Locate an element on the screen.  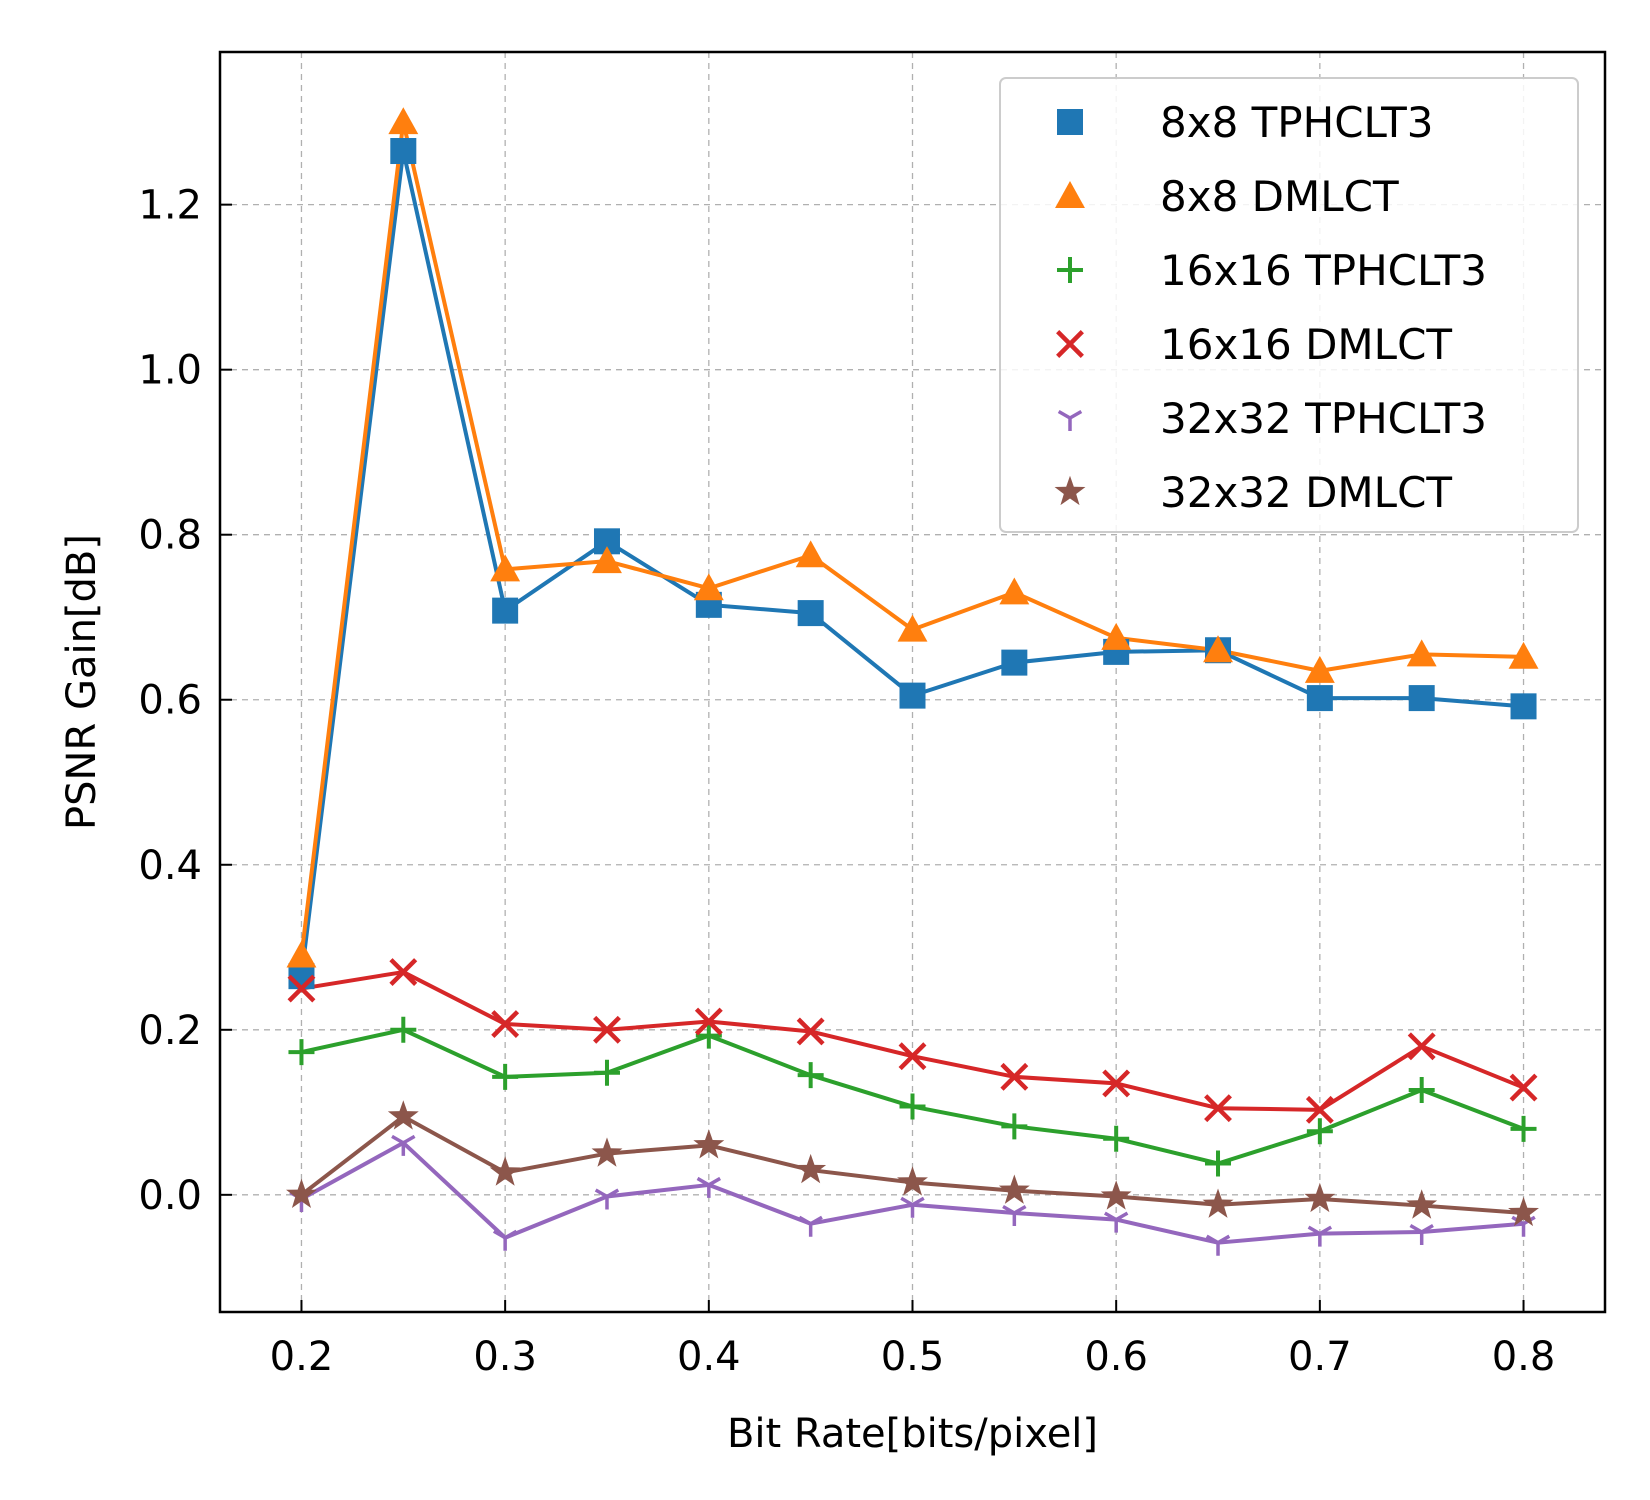
x-tick-label: 0.5 is located at coordinates (913, 1357).